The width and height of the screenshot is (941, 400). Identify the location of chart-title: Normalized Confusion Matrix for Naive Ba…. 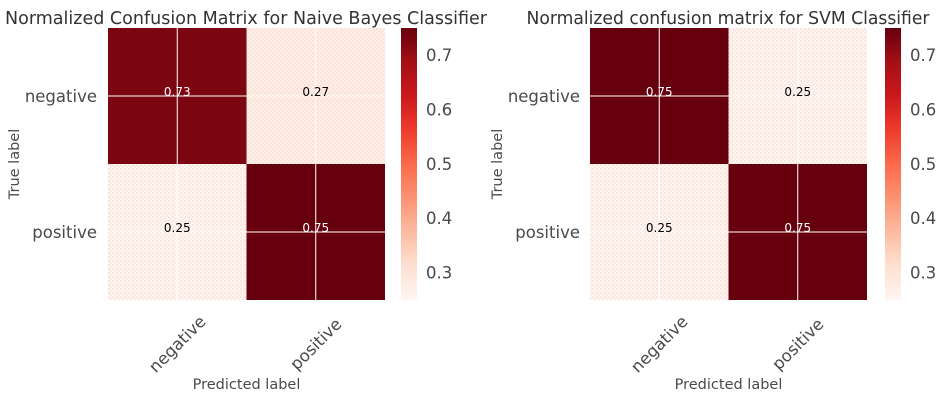
(246, 19).